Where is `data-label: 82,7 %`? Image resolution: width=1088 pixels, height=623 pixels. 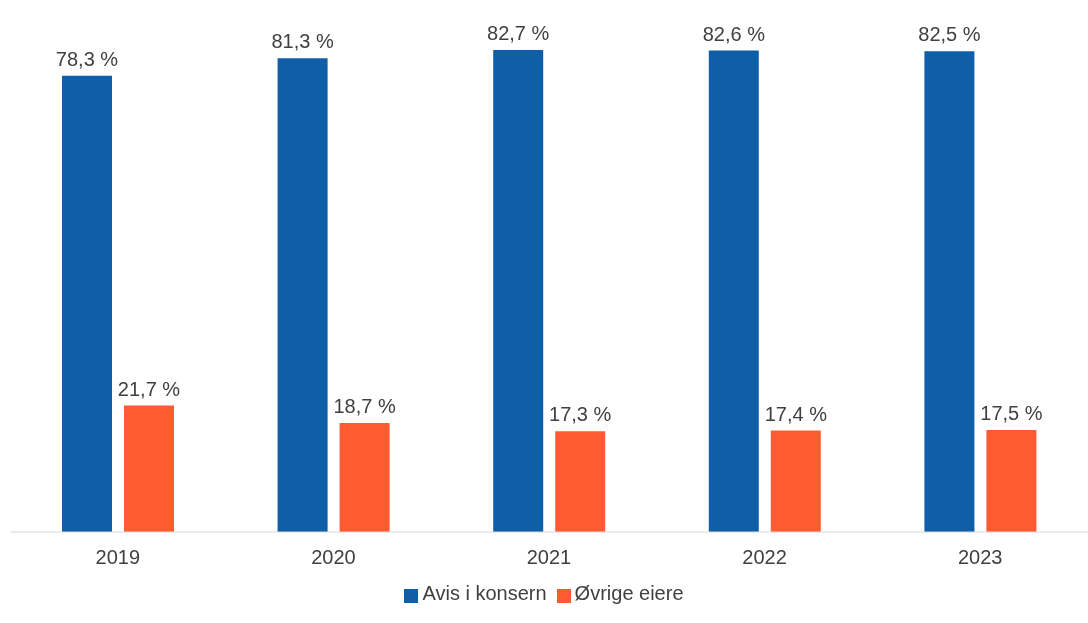
data-label: 82,7 % is located at coordinates (518, 33).